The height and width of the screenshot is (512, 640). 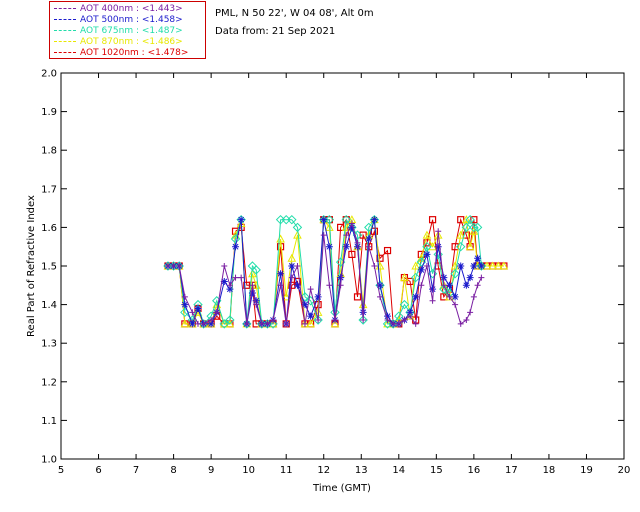 What do you see at coordinates (286, 470) in the screenshot?
I see `x-tick-label-11: 11` at bounding box center [286, 470].